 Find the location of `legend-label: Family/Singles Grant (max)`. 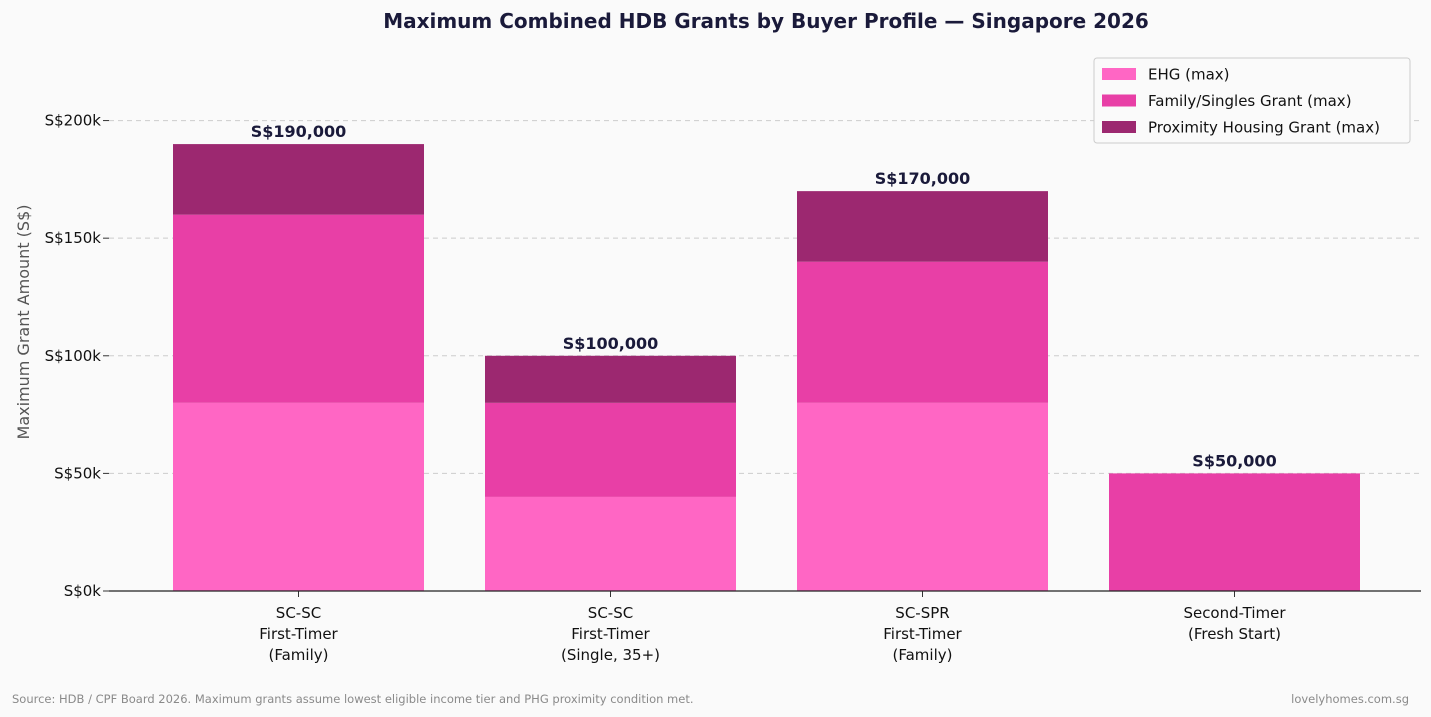

legend-label: Family/Singles Grant (max) is located at coordinates (1250, 101).